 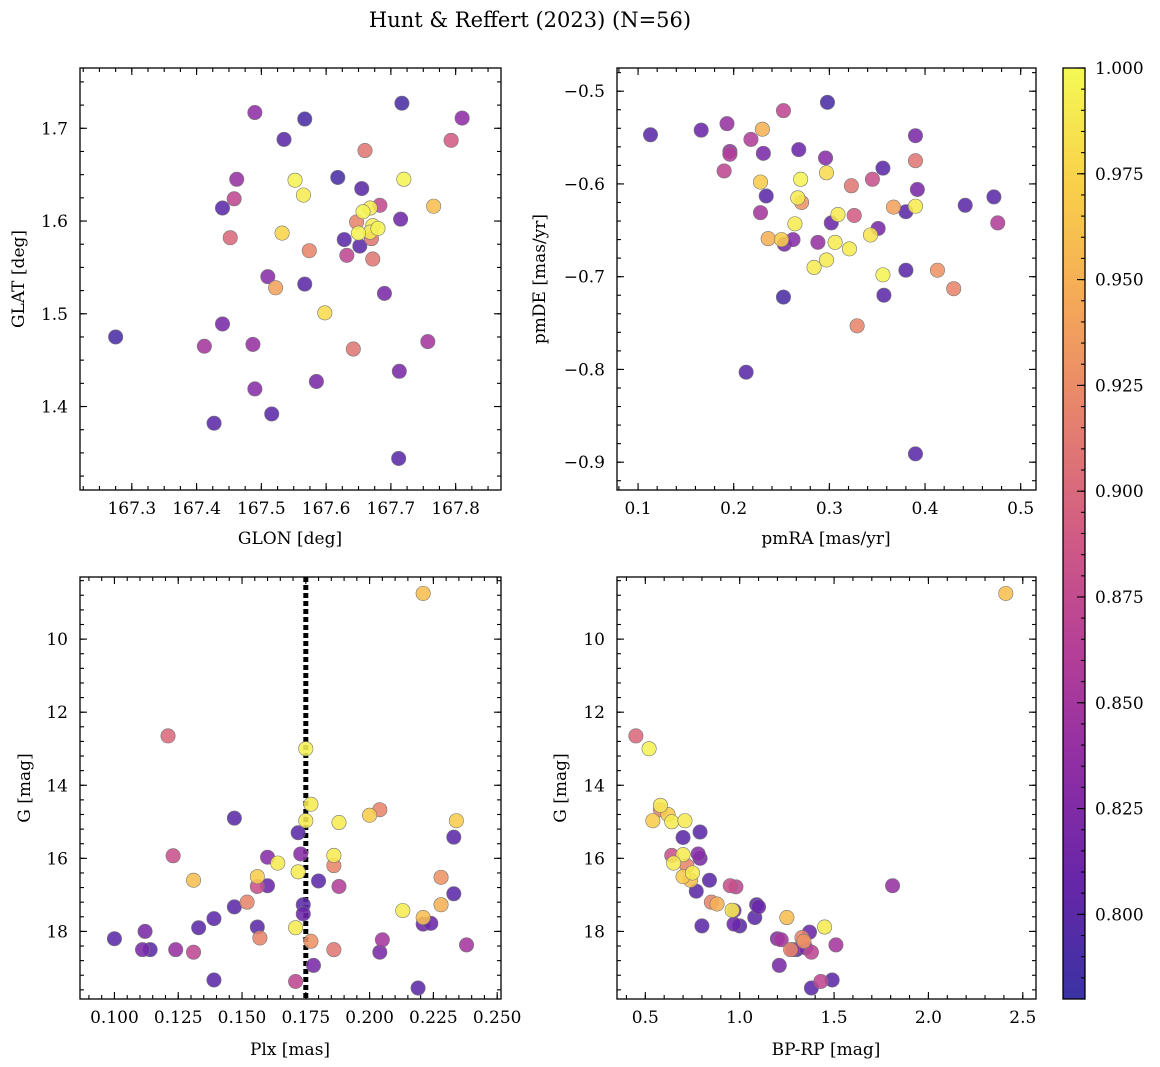 What do you see at coordinates (114, 1018) in the screenshot?
I see `plx-x-tick-label: 0.100` at bounding box center [114, 1018].